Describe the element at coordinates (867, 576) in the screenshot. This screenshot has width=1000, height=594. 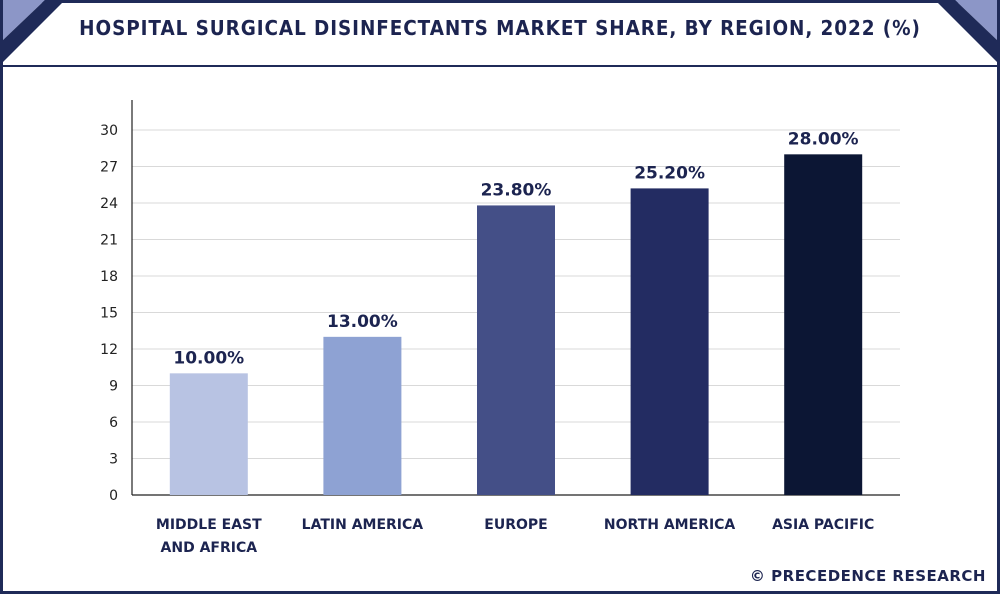
I see `watermark: © PRECEDENCE RESEARCH` at that location.